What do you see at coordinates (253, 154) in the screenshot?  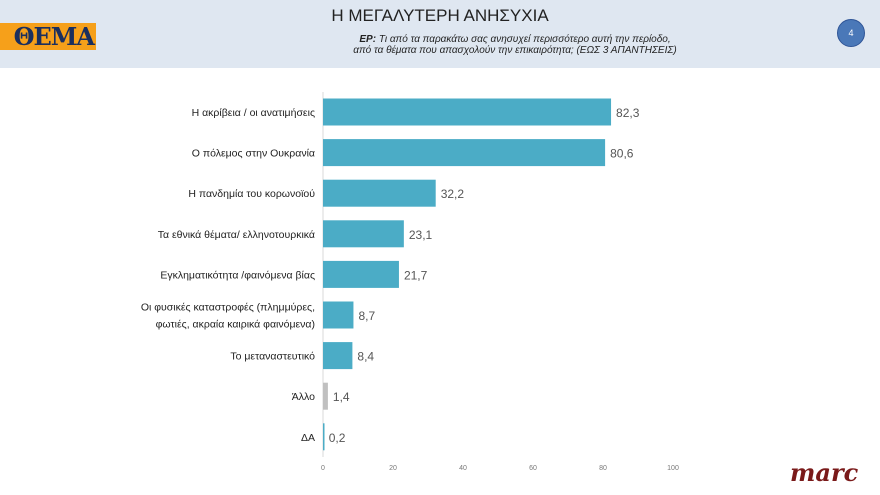 I see `category-label: Ο πόλεμος στην Ουκρανία` at bounding box center [253, 154].